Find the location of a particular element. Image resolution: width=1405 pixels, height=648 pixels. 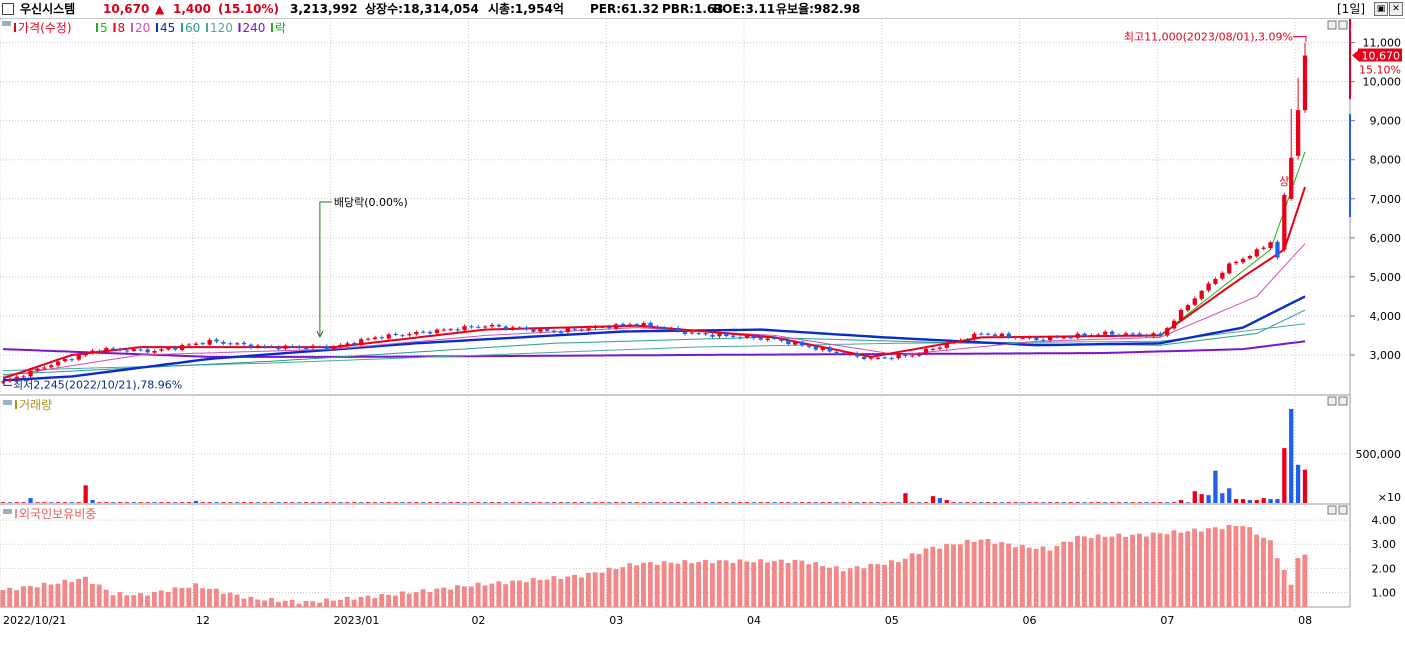

stock-name: 우신시스템 is located at coordinates (48, 9).